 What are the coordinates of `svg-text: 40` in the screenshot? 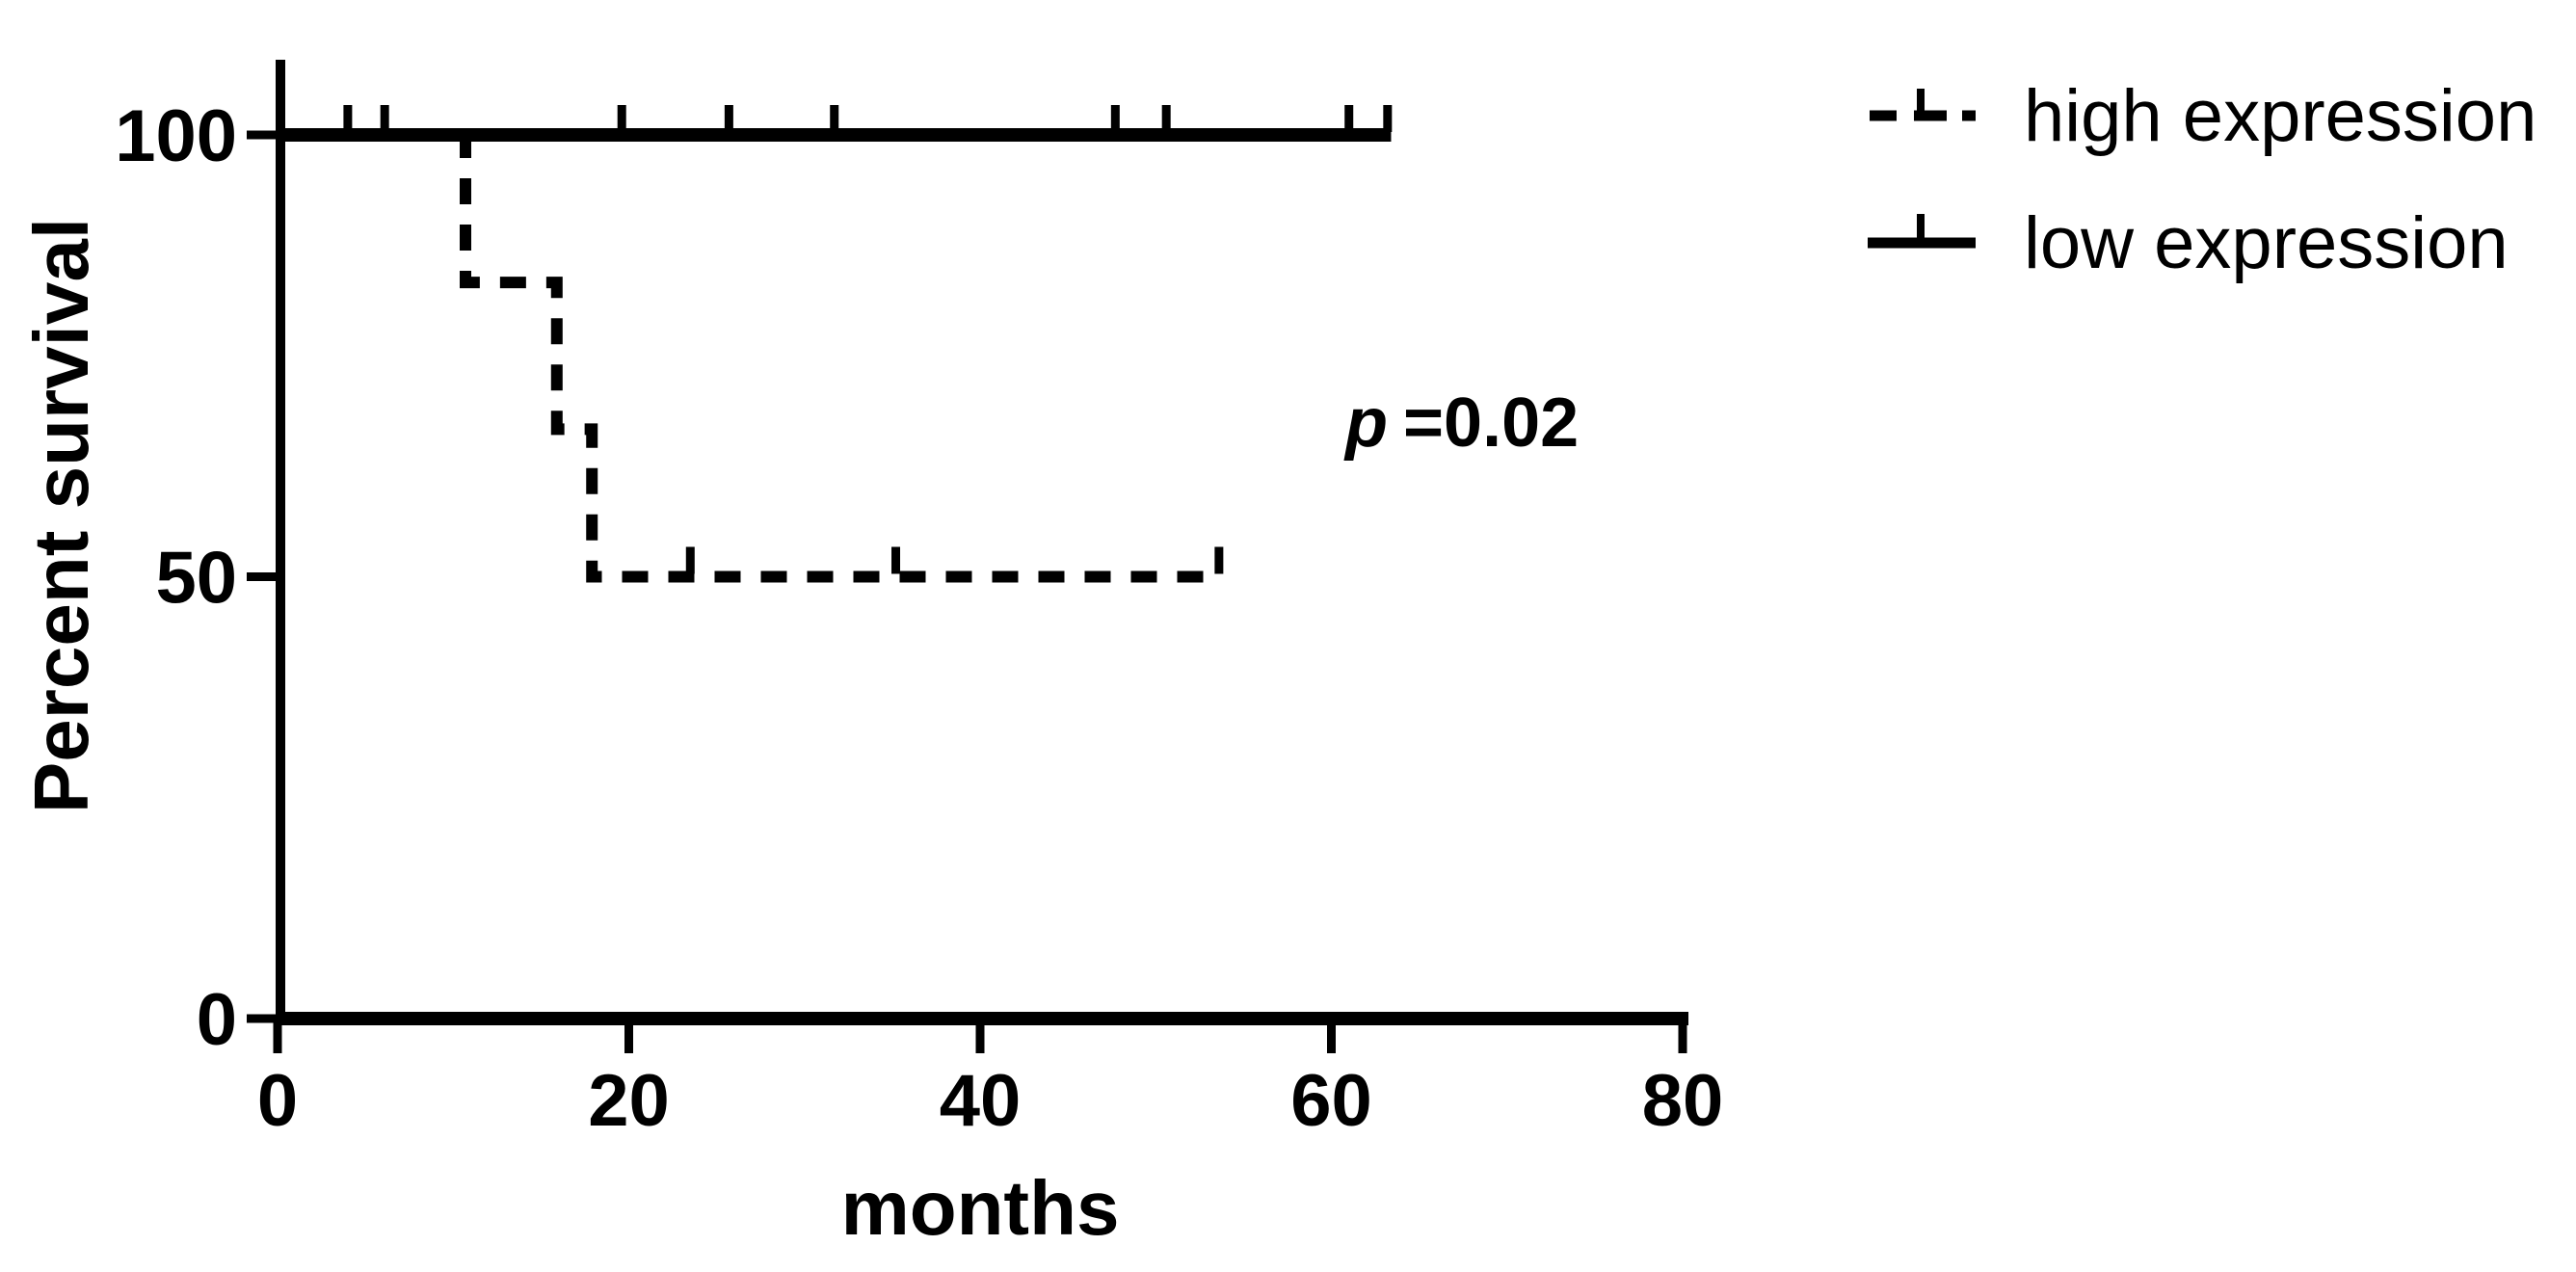 It's located at (981, 1101).